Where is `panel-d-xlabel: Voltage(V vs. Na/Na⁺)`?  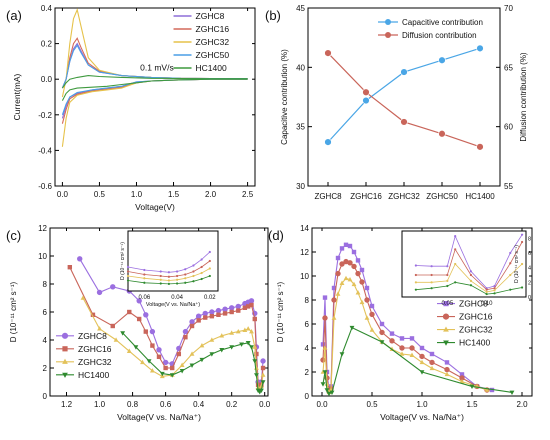 panel-d-xlabel: Voltage(V vs. Na/Na⁺) is located at coordinates (422, 417).